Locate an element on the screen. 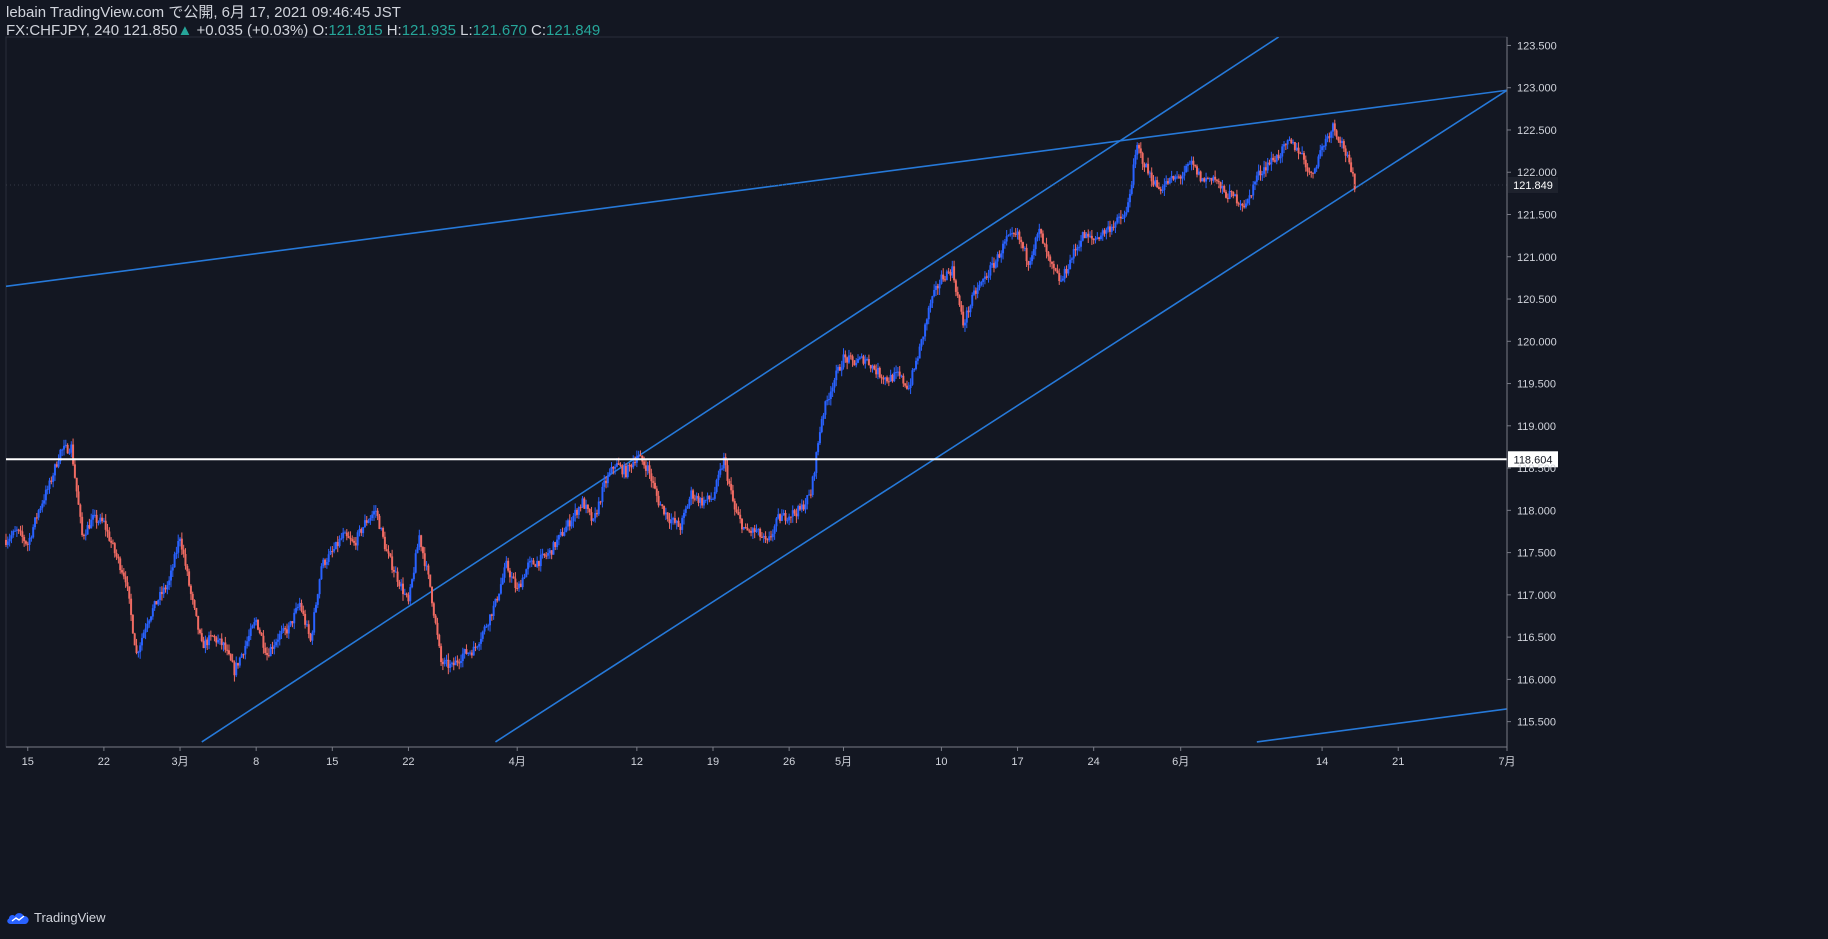 The width and height of the screenshot is (1828, 939). x-tick-label: 26 is located at coordinates (789, 762).